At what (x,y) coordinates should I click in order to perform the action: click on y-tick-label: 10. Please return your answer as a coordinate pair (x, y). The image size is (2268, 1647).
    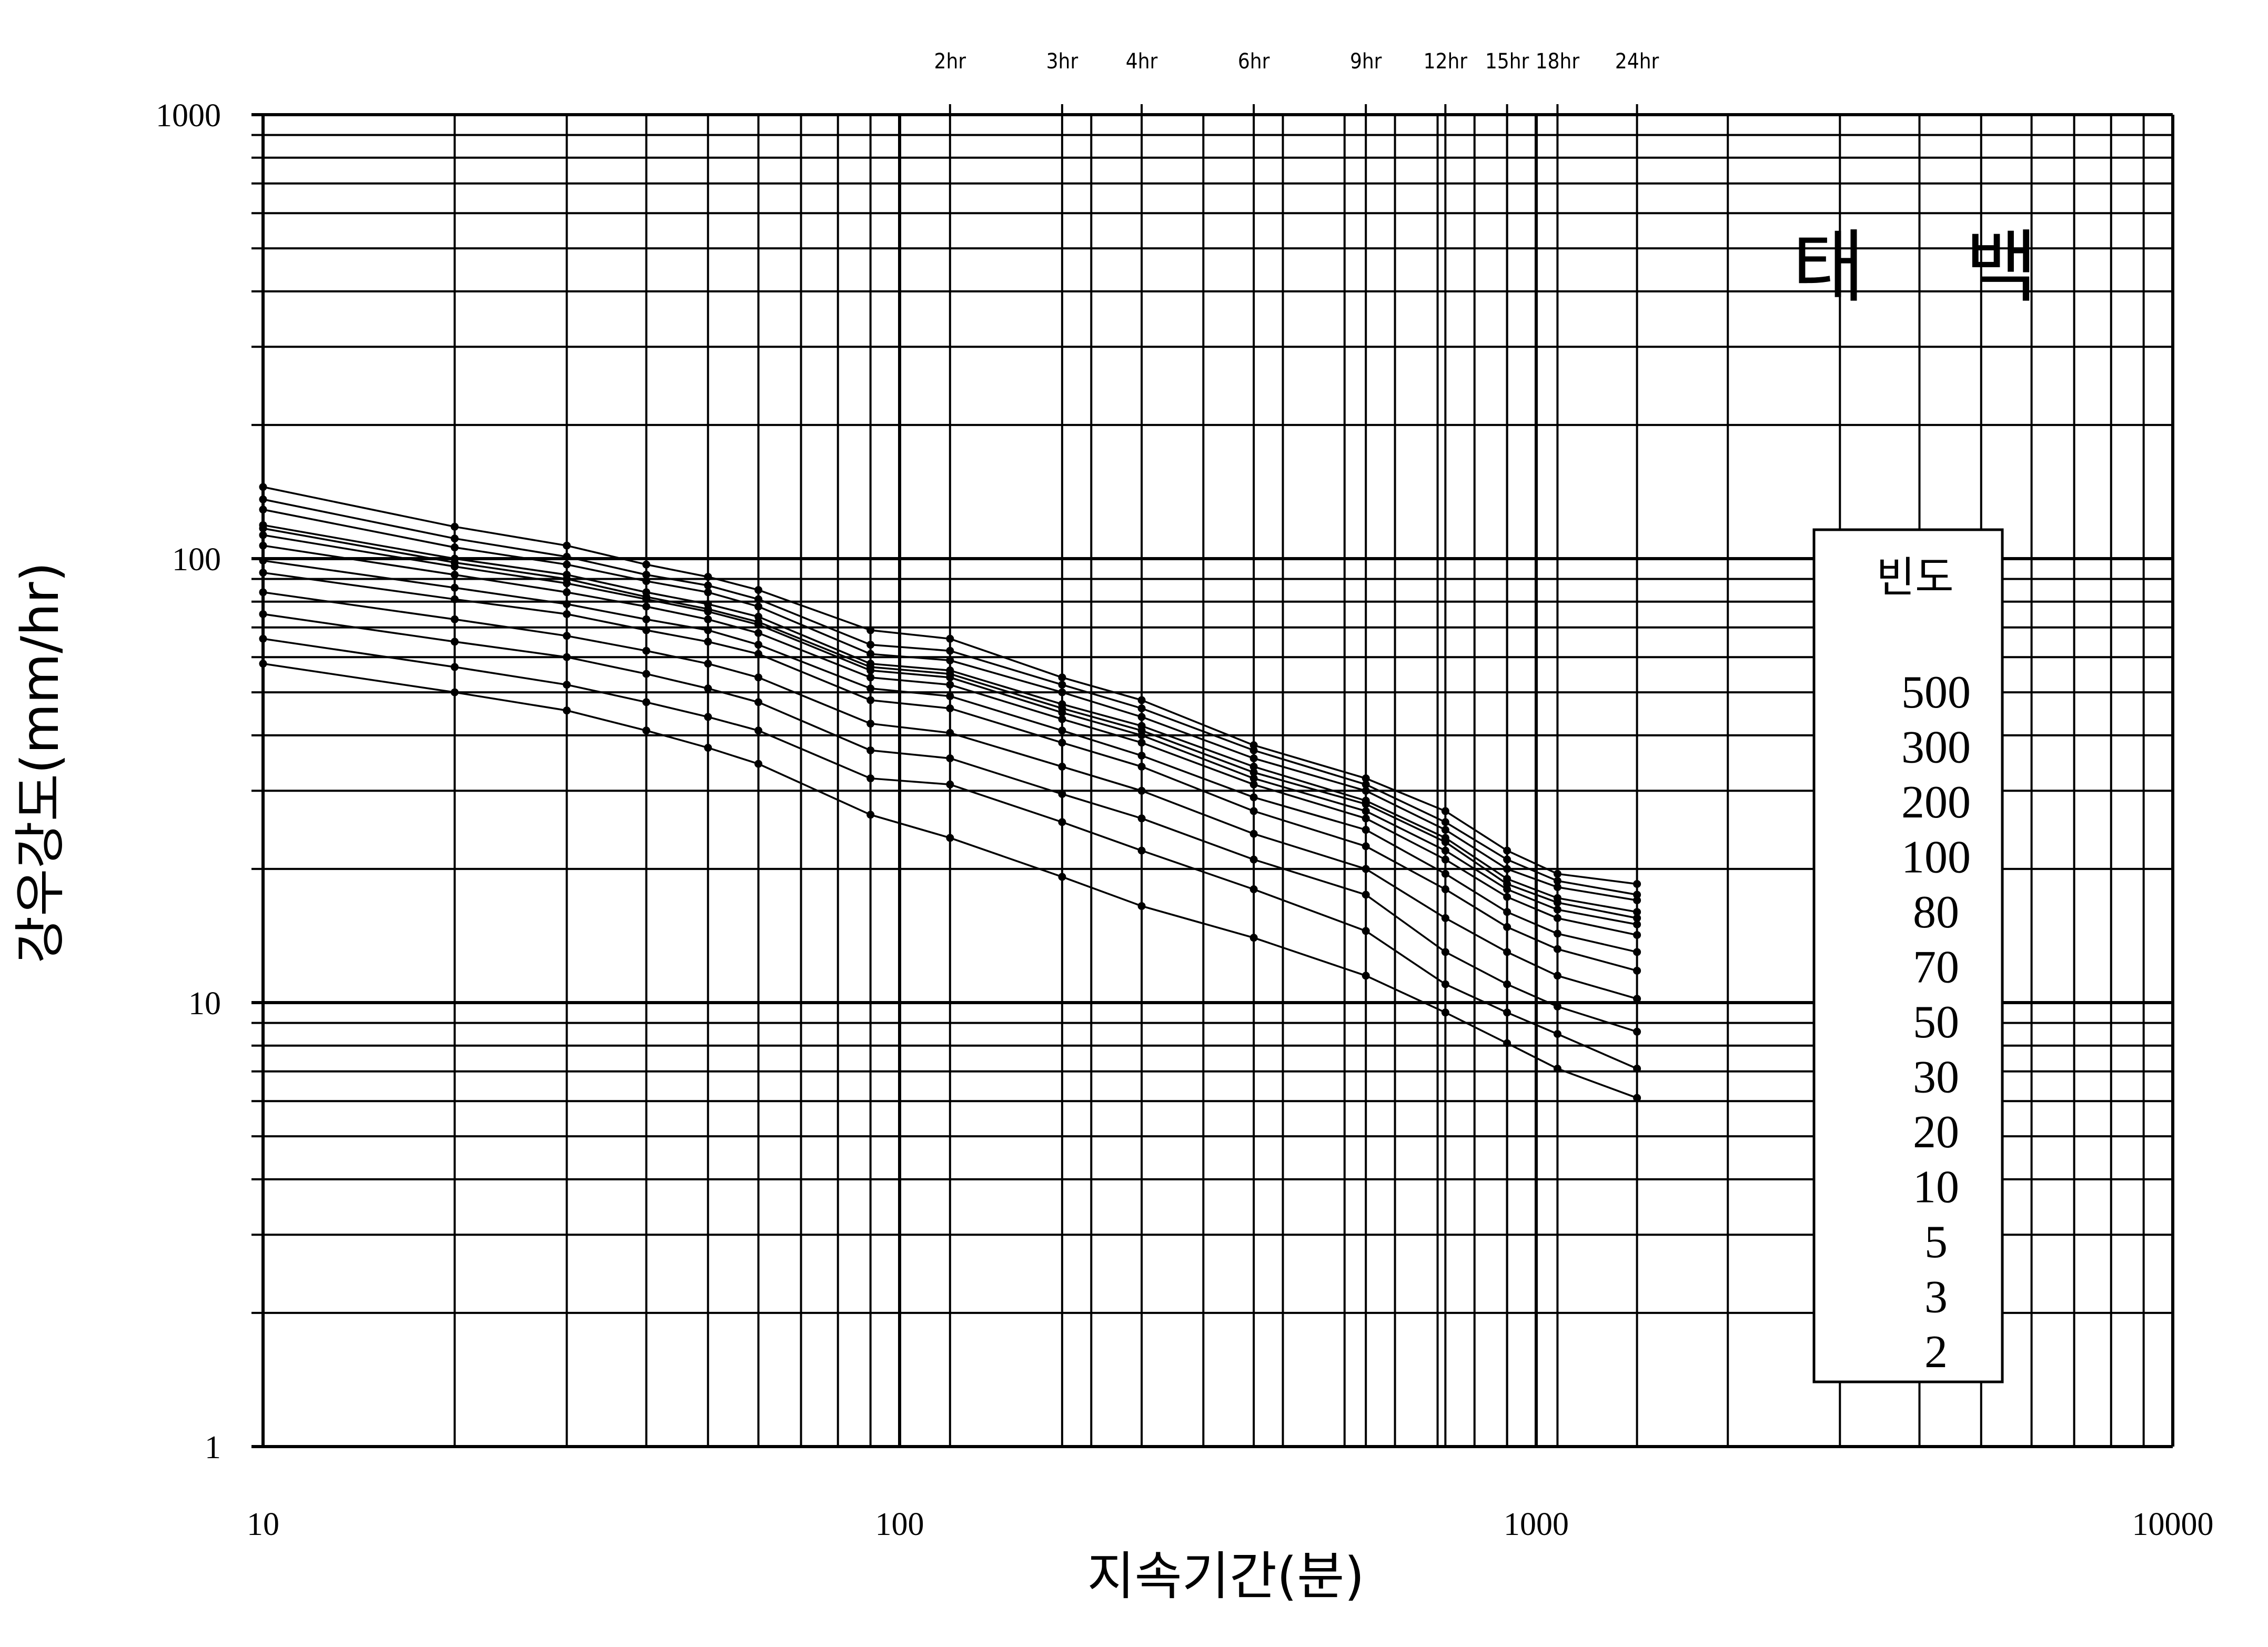
    Looking at the image, I should click on (204, 1004).